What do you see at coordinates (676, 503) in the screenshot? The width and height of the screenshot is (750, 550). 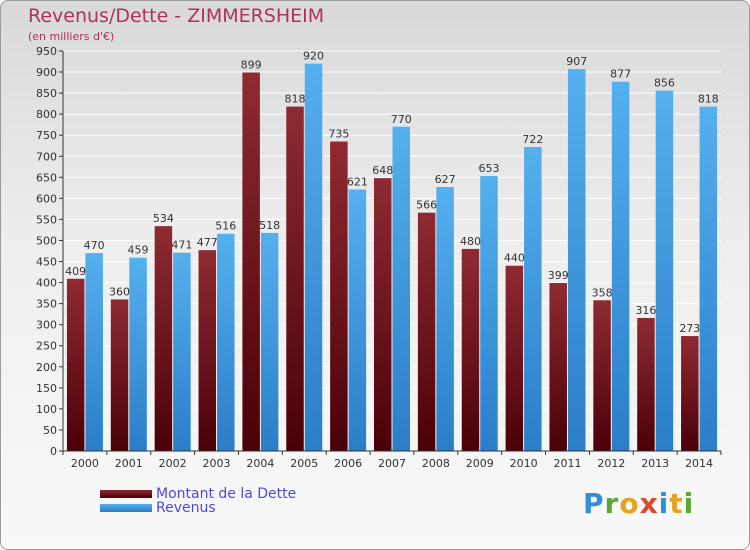 I see `logo-letter: t` at bounding box center [676, 503].